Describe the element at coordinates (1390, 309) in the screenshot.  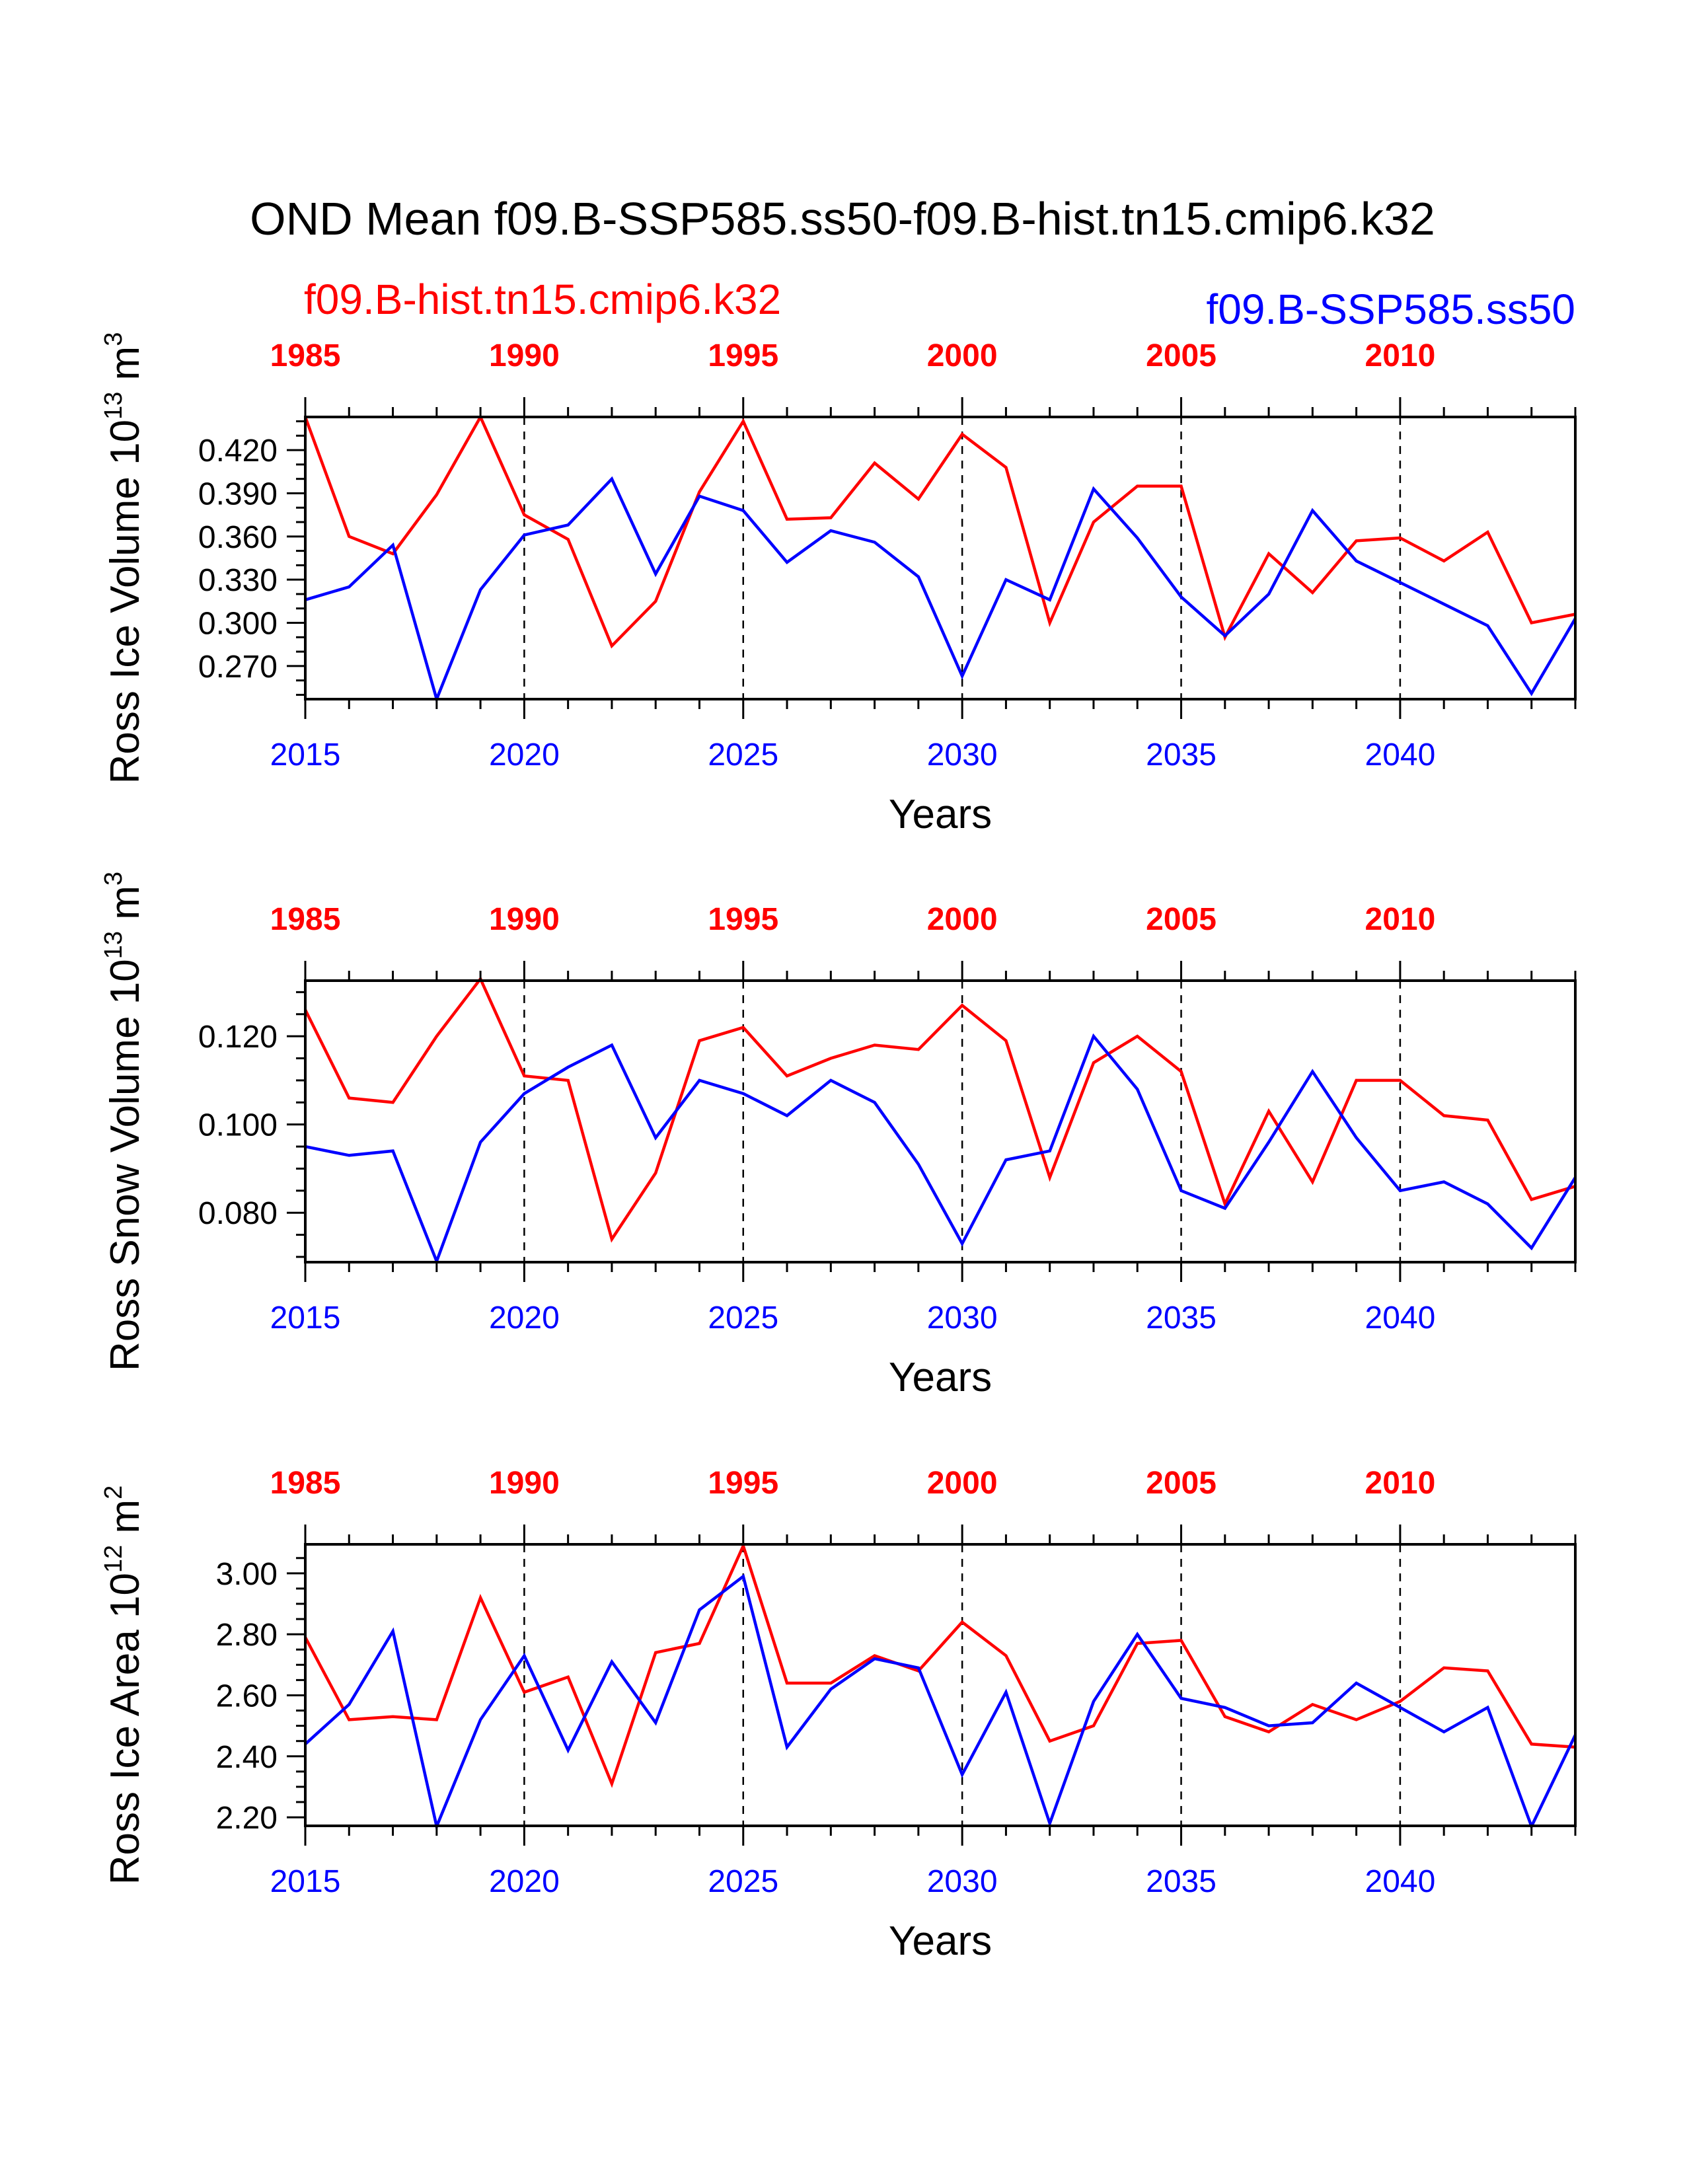
I see `legend-ssp-label: f09.B-SSP585.ss50` at that location.